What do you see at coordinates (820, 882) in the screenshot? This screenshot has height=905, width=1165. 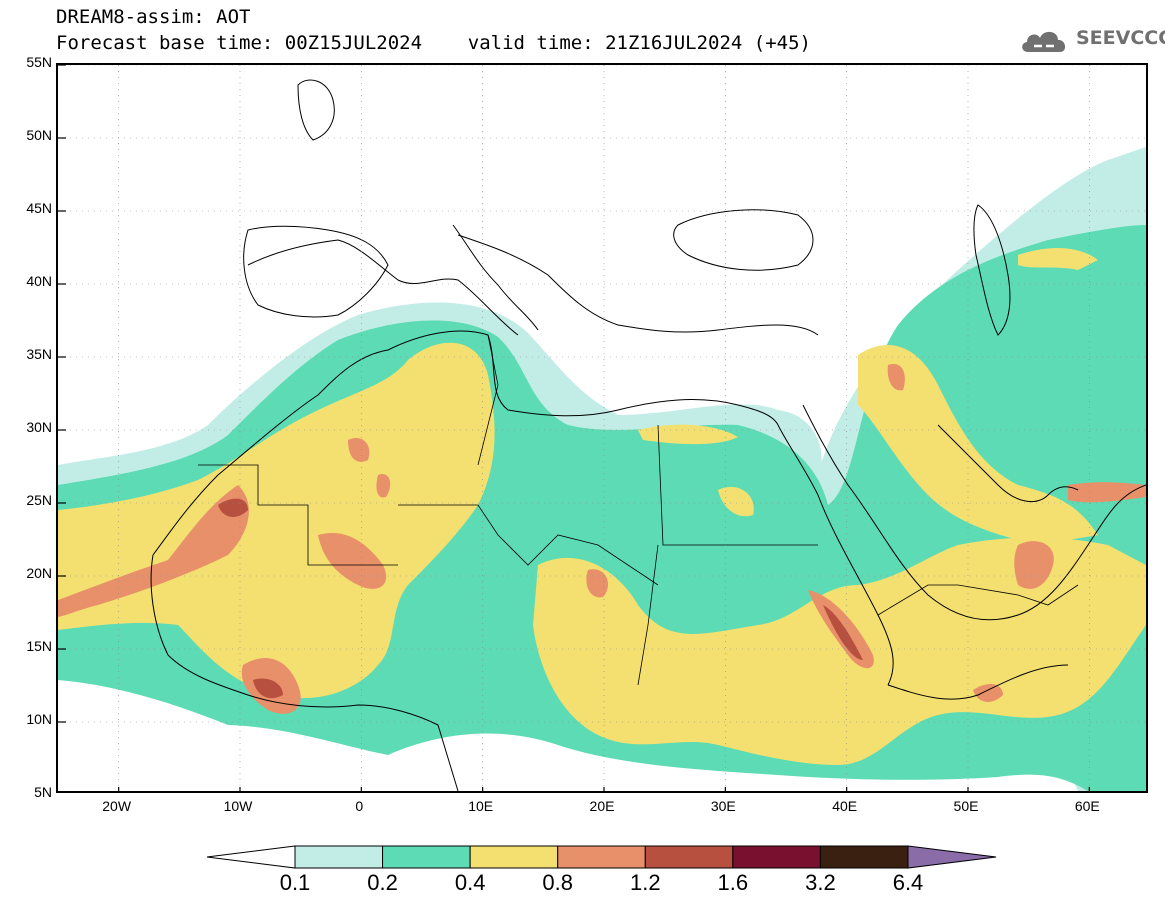 I see `colorbar-tick: 3.2` at bounding box center [820, 882].